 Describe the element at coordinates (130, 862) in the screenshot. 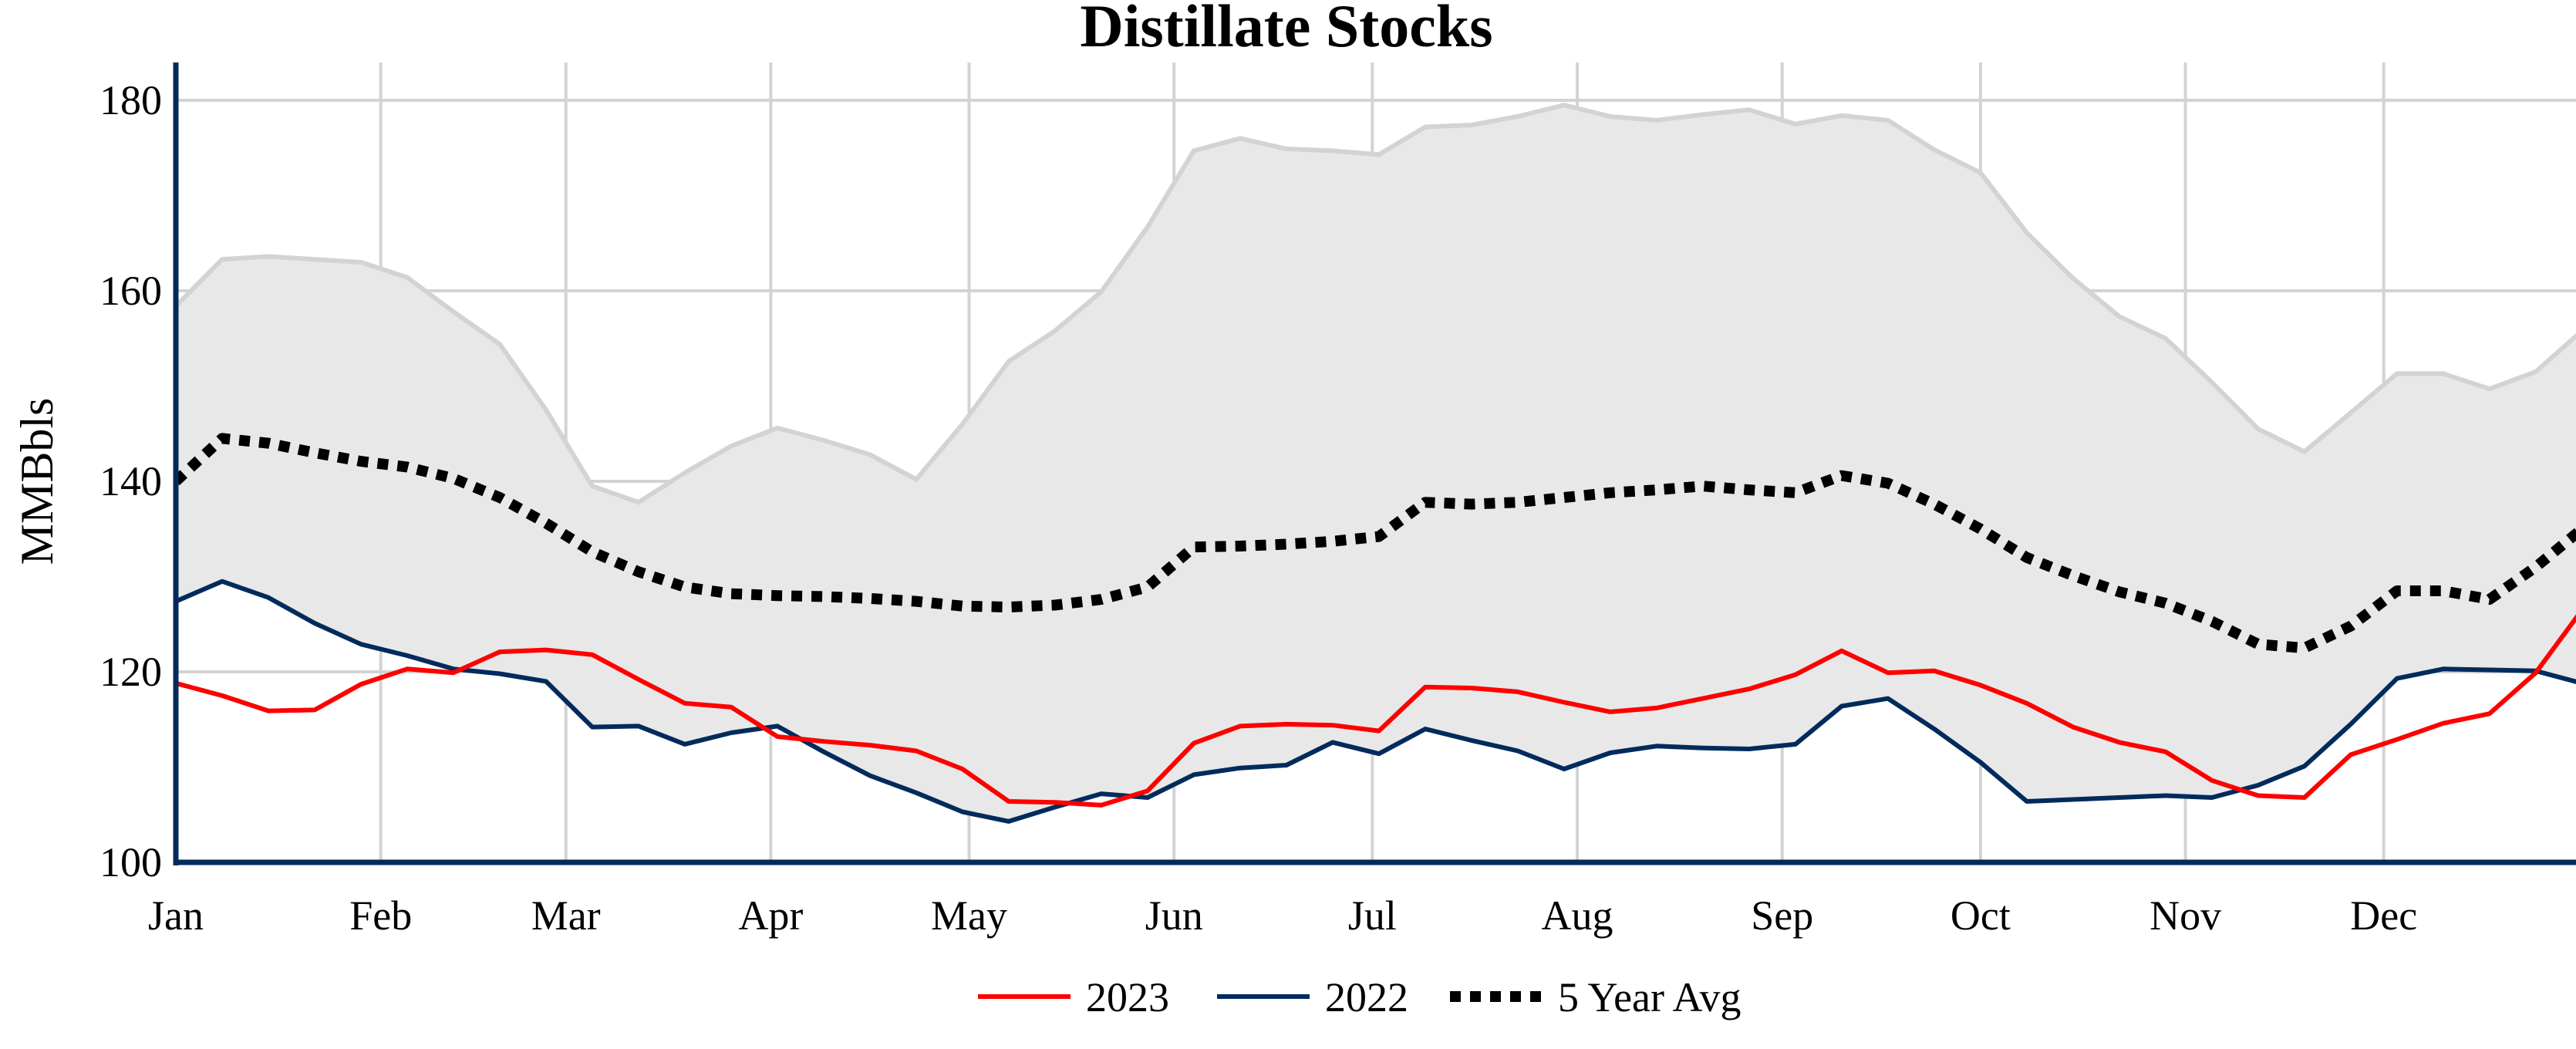

I see `y-tick-label: 100` at that location.